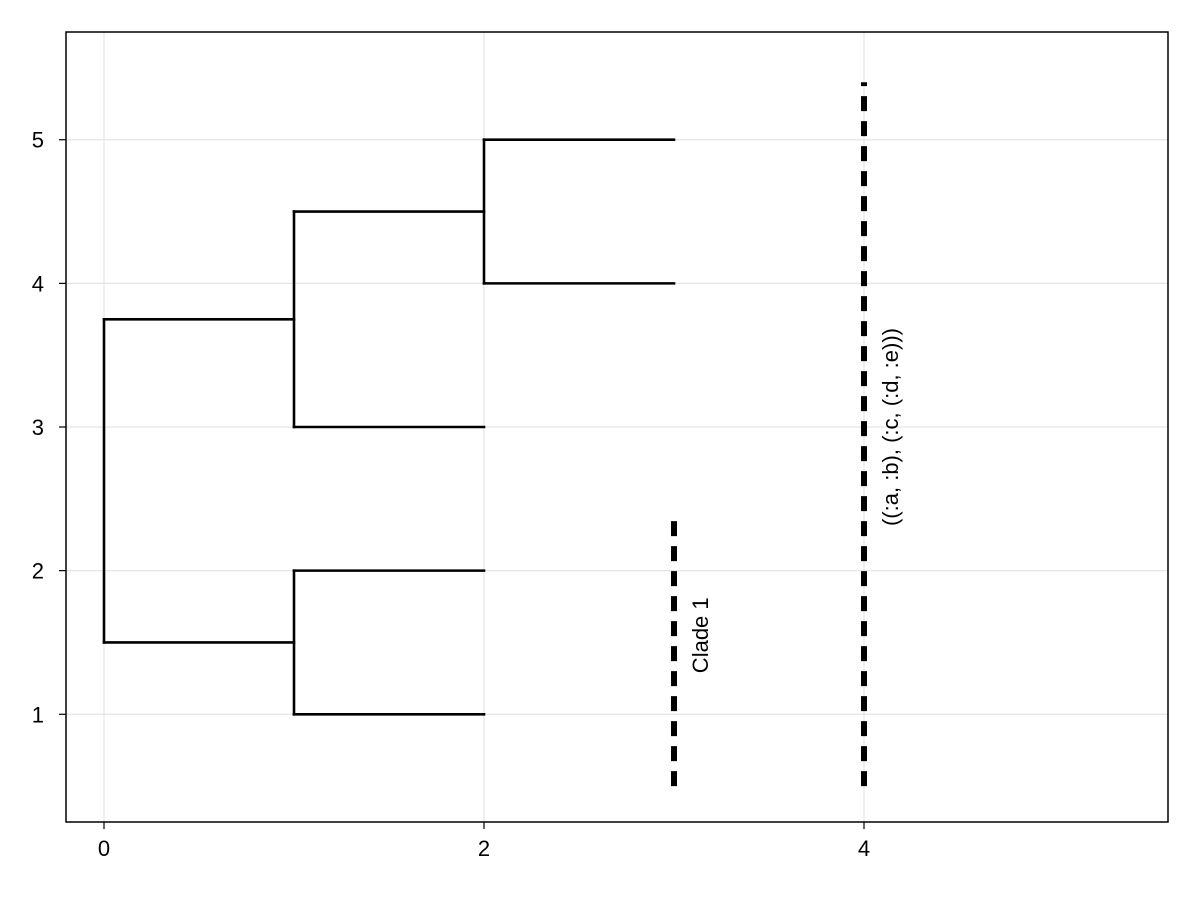  I want to click on x-tick-label: 2, so click(484, 848).